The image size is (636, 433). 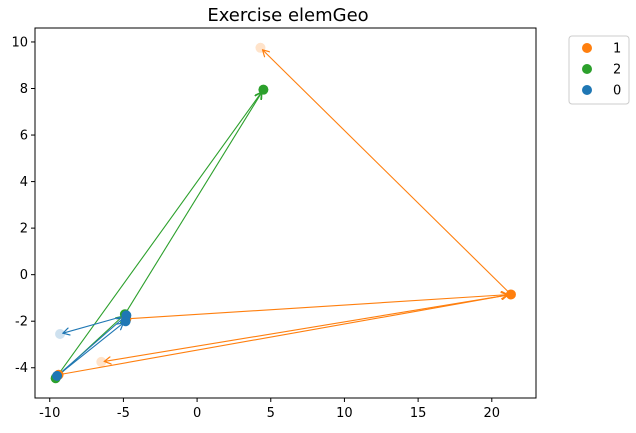 What do you see at coordinates (24, 229) in the screenshot?
I see `y-tick-label: 2` at bounding box center [24, 229].